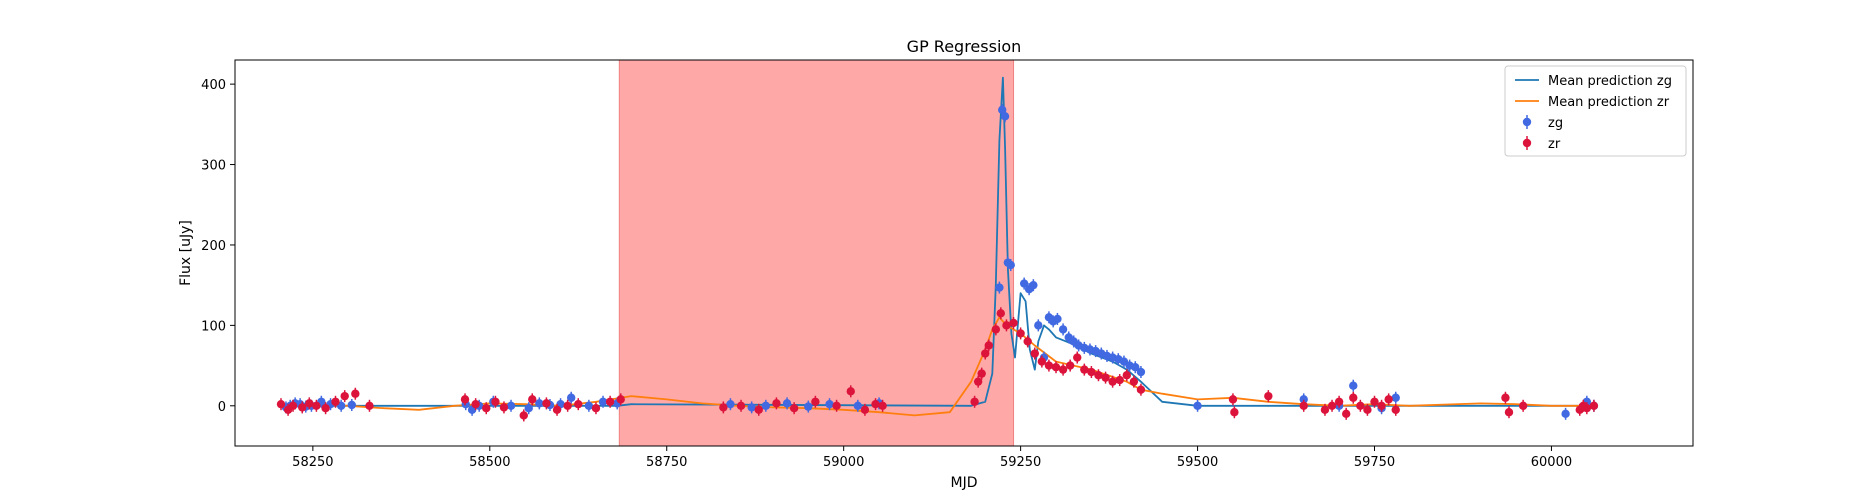 The width and height of the screenshot is (1875, 500). Describe the element at coordinates (312, 462) in the screenshot. I see `x-tick-label: 58250` at that location.